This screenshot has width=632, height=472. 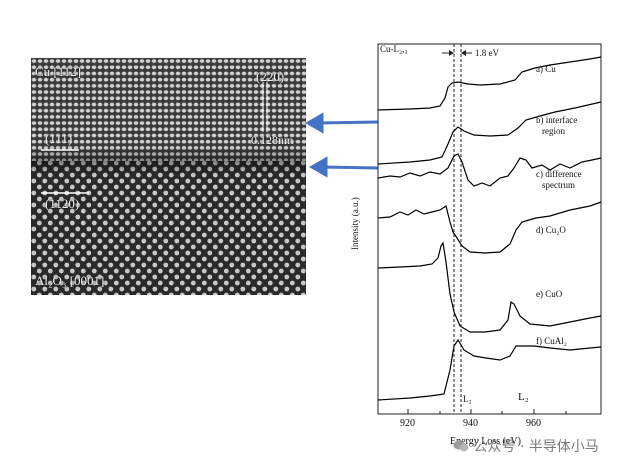 What do you see at coordinates (485, 441) in the screenshot?
I see `x-axis-label: Energy Loss (eV)` at bounding box center [485, 441].